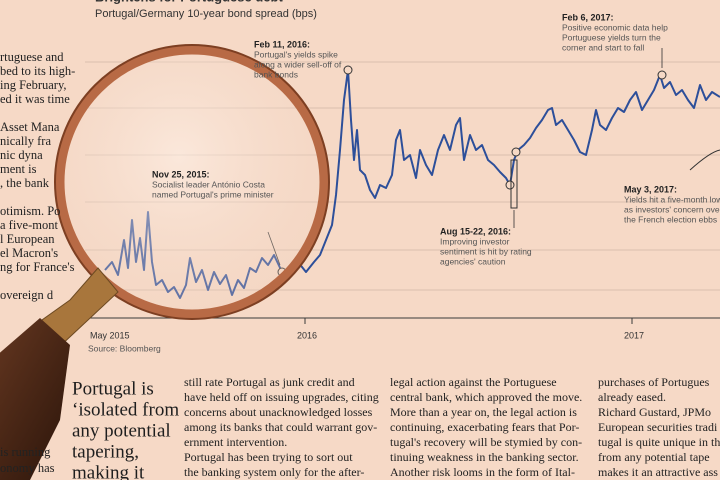  What do you see at coordinates (274, 472) in the screenshot?
I see `body-text: the banking system only for the after-` at bounding box center [274, 472].